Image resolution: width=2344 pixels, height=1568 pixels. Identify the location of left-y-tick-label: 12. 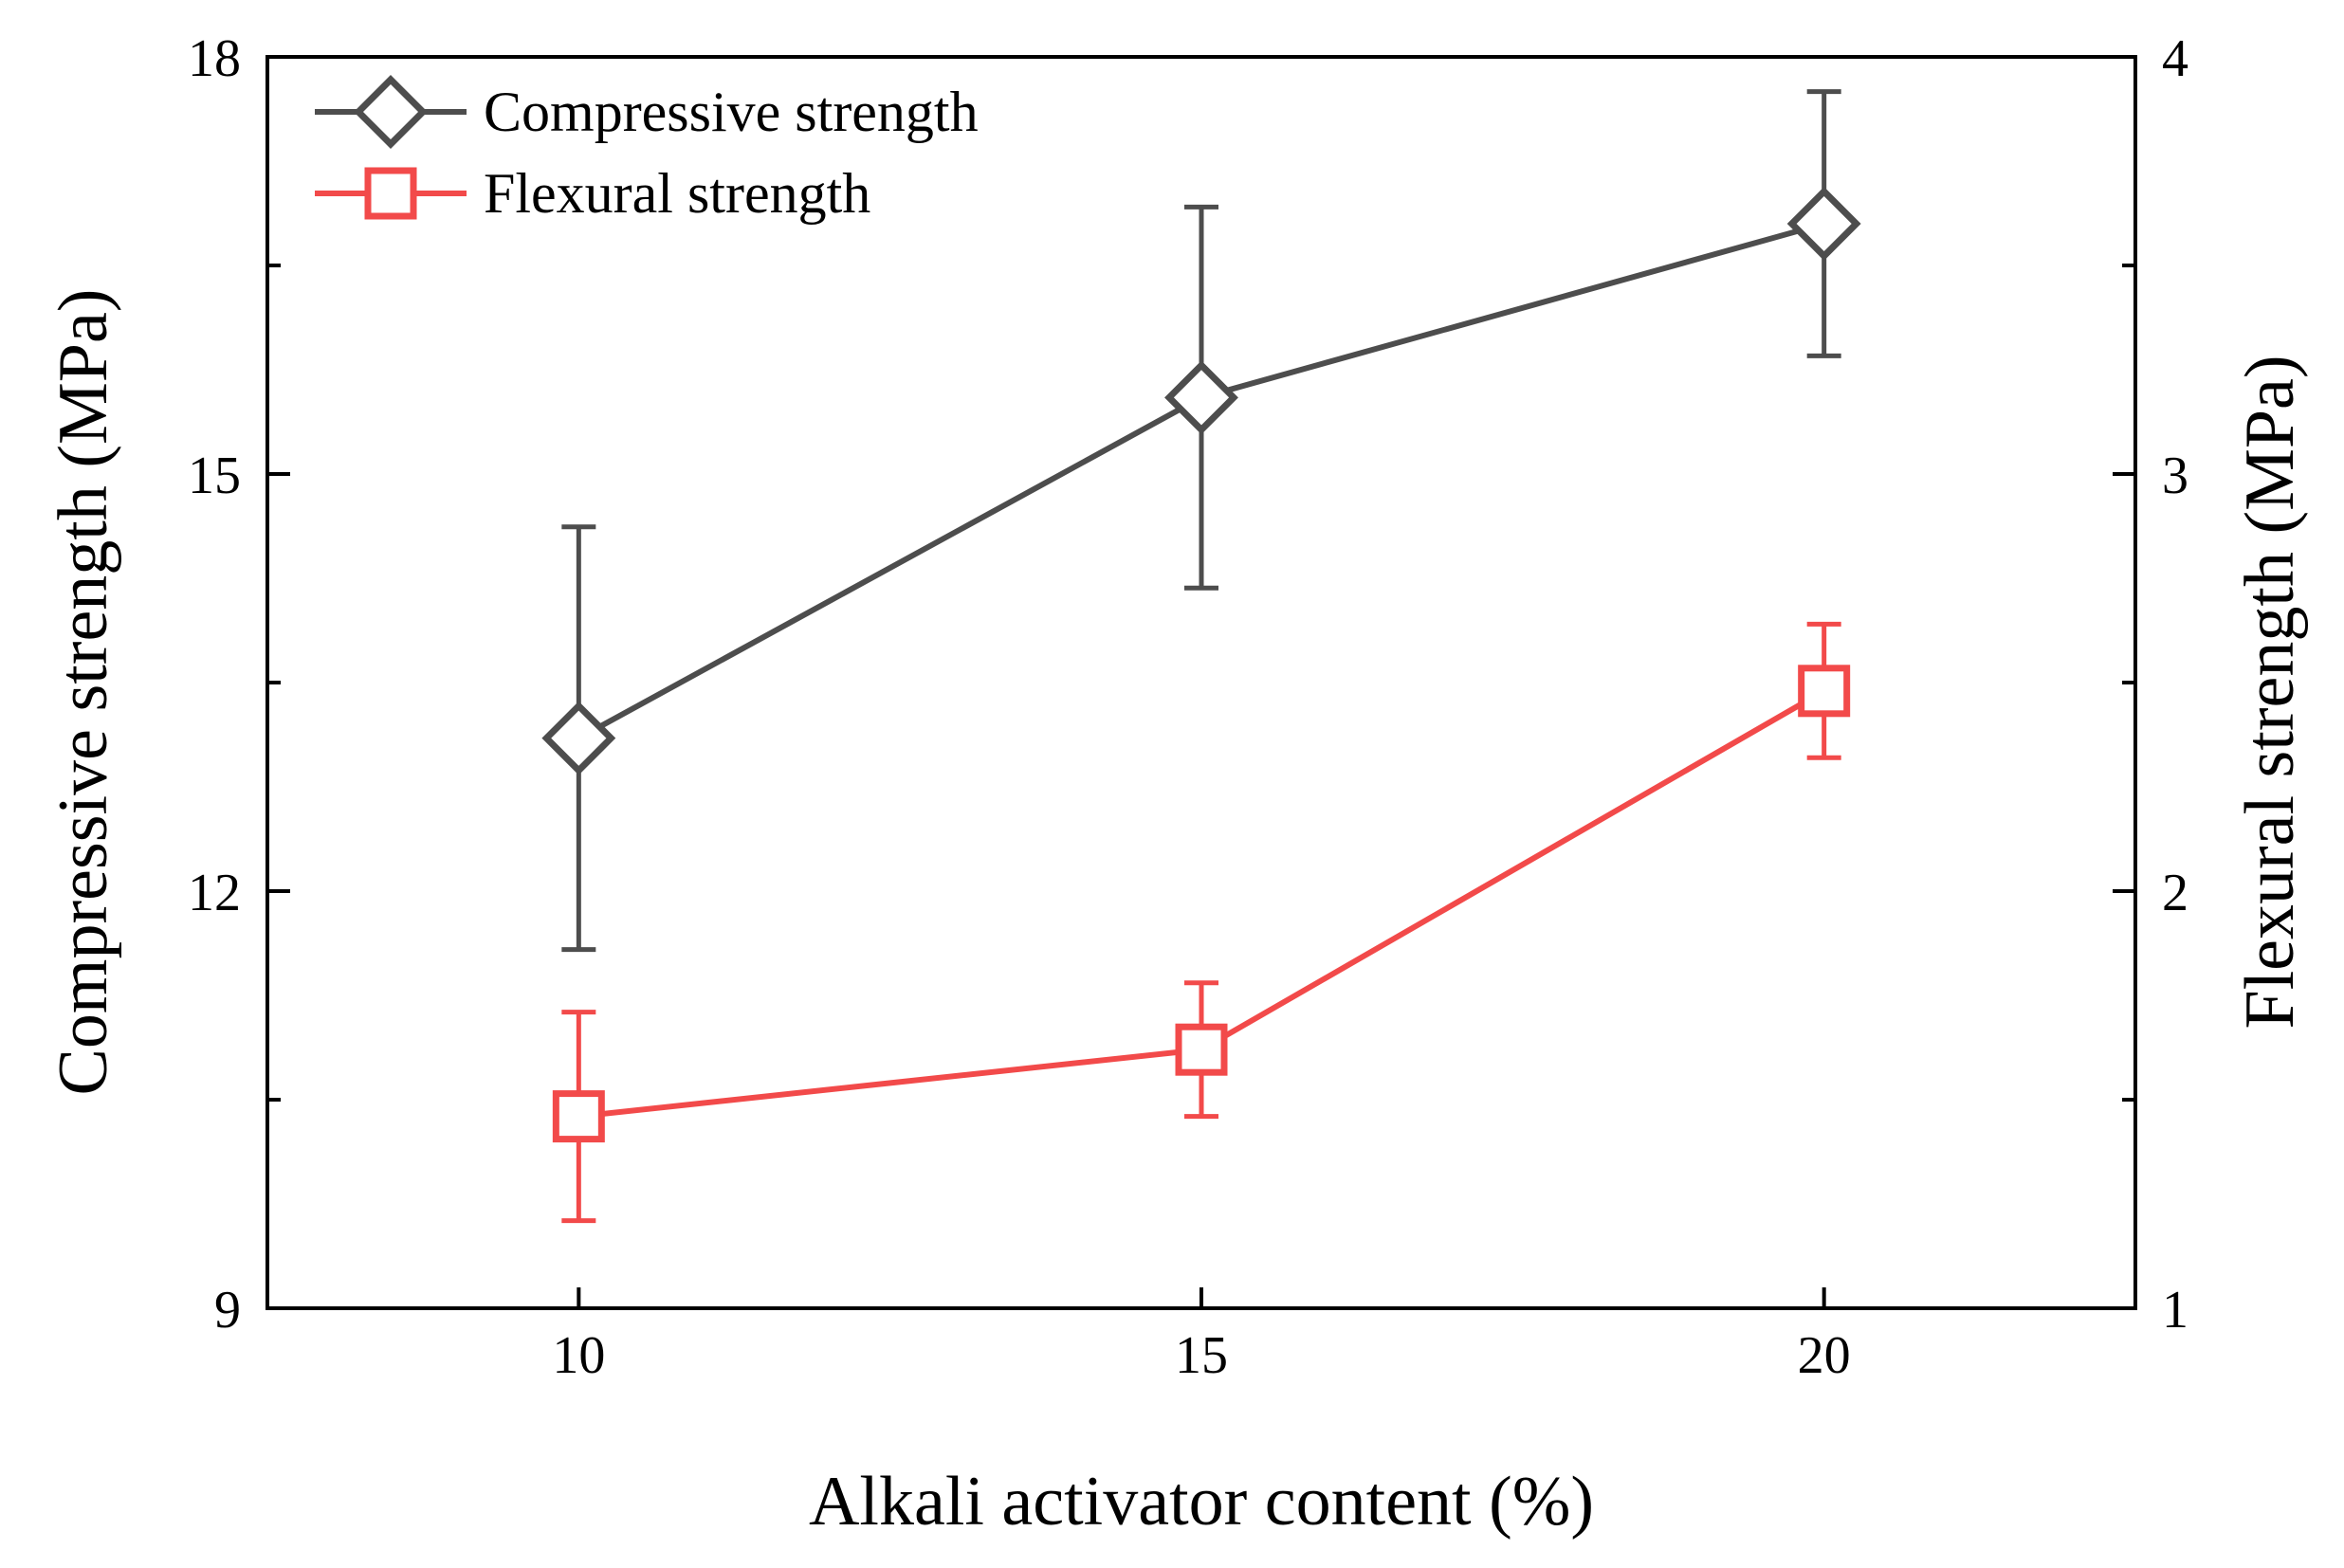
(214, 893).